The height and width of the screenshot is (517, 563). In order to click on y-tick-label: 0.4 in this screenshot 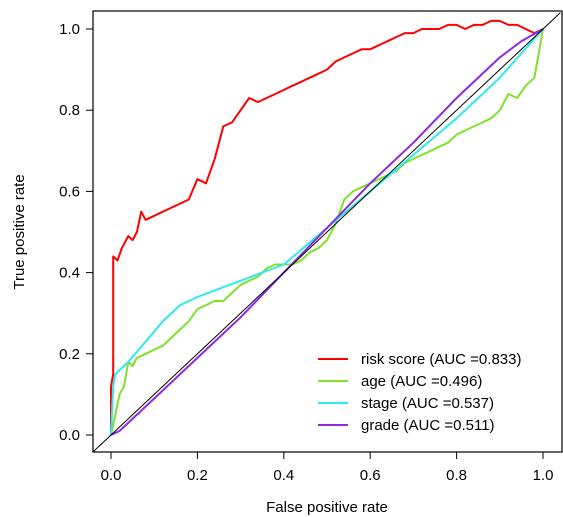, I will do `click(69, 273)`.